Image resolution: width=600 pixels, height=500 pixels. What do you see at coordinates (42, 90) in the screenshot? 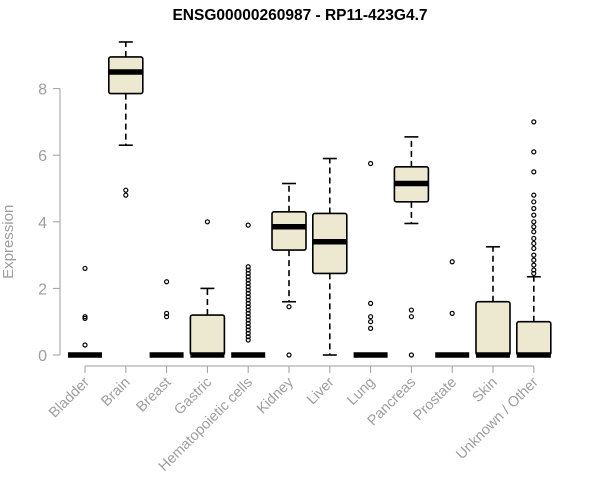
I see `y-tick-label: 8` at bounding box center [42, 90].